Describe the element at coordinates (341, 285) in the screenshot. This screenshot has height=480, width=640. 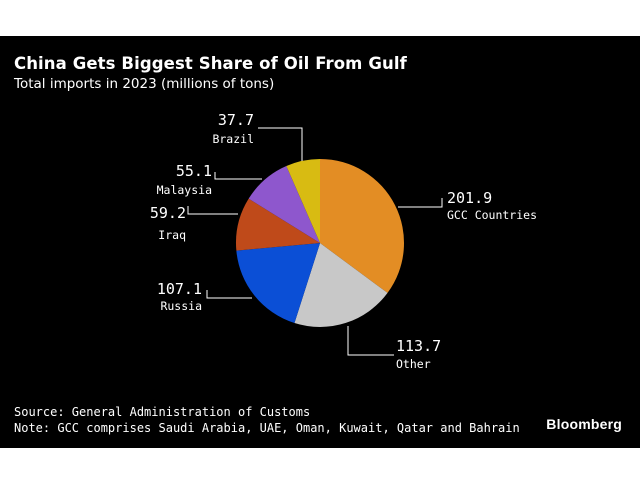
I see `pie-slice-other` at that location.